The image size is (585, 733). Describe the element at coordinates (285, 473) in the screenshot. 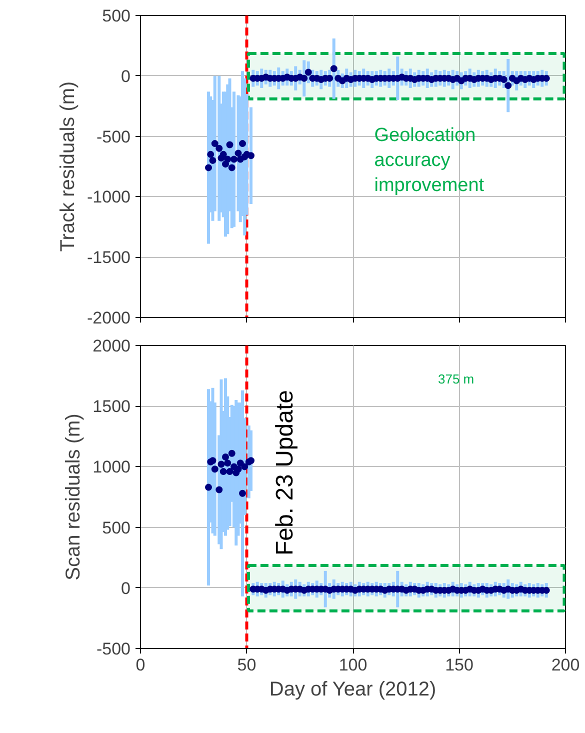

I see `annotation: Feb. 23 Update` at that location.